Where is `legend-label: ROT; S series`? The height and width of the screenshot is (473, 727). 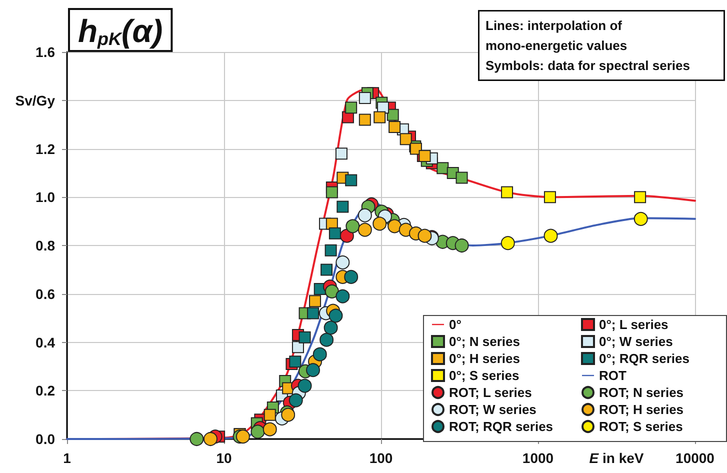 legend-label: ROT; S series is located at coordinates (641, 426).